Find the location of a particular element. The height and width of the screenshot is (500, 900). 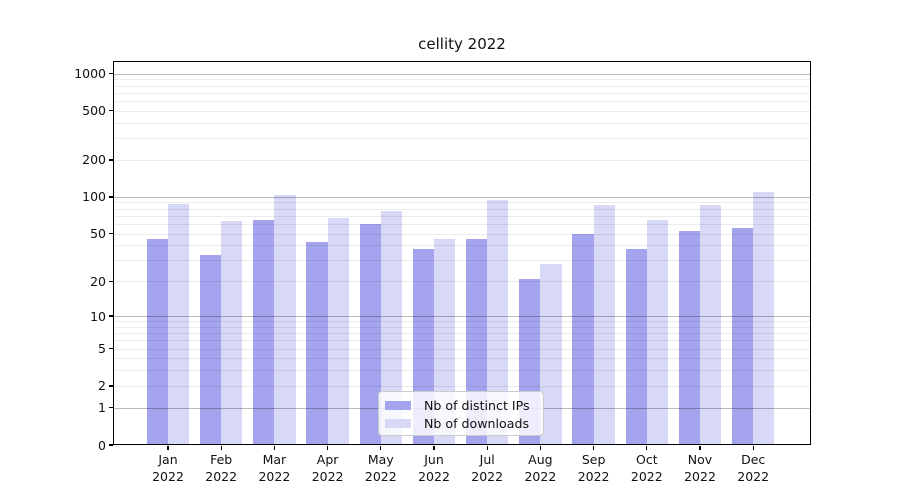

legend-swatch-ips-icon is located at coordinates (398, 405).